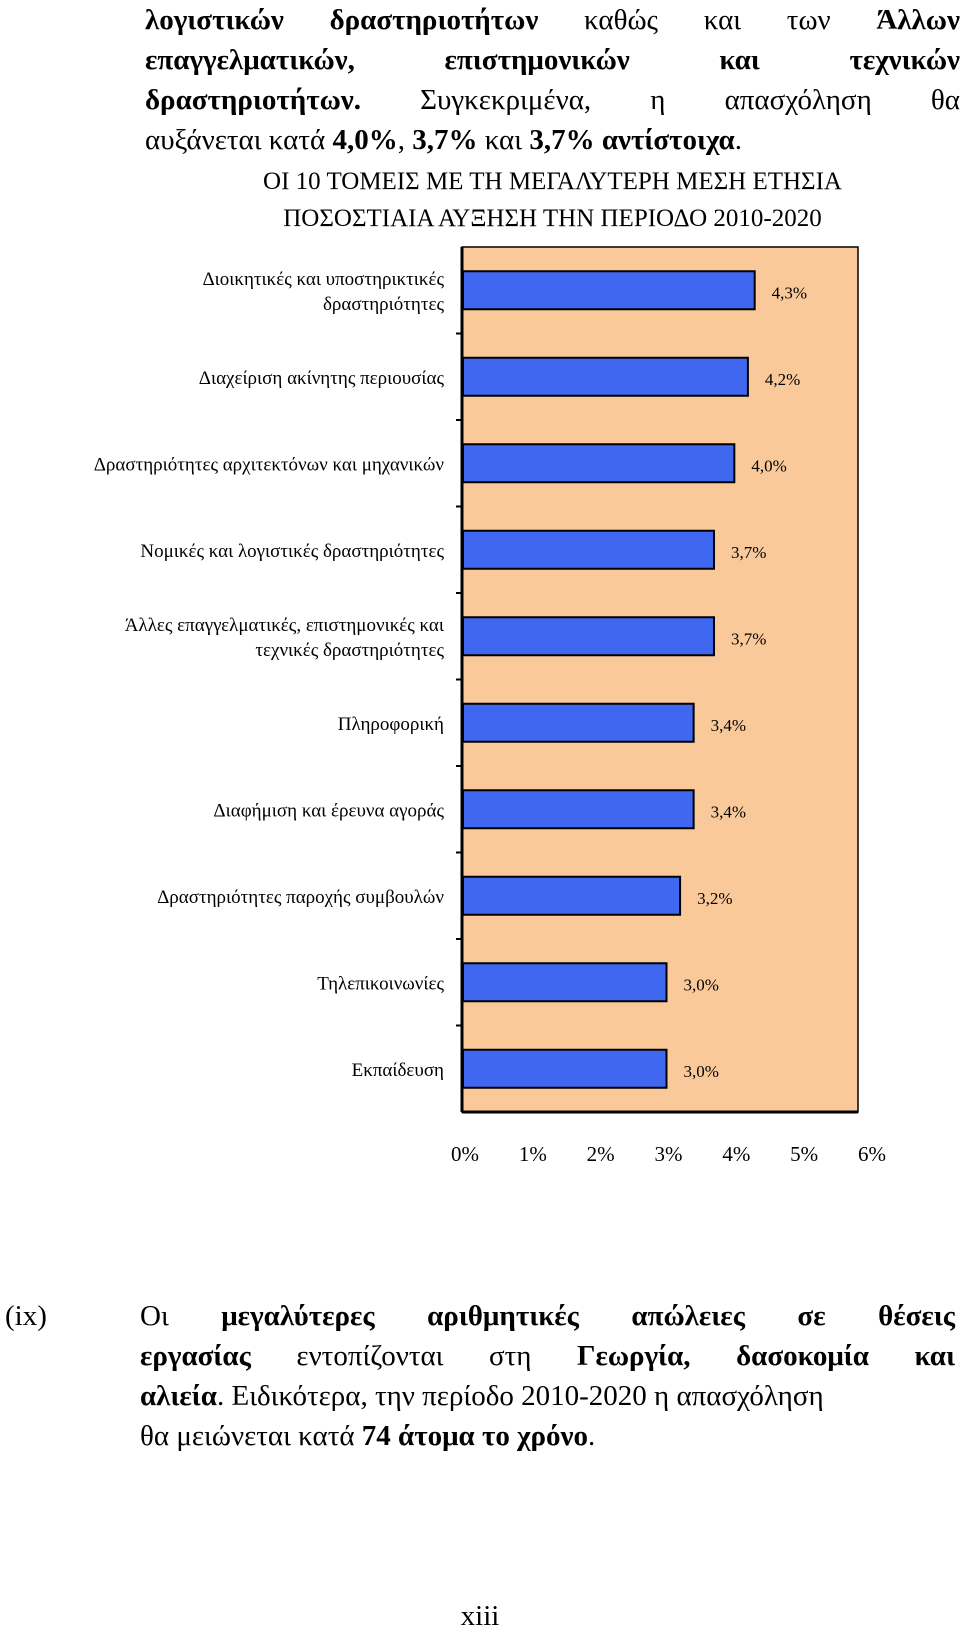 The width and height of the screenshot is (960, 1640). I want to click on item-ix-line-4: θα μειώνεται κατά 74 άτομα το χρόνο., so click(547, 1436).